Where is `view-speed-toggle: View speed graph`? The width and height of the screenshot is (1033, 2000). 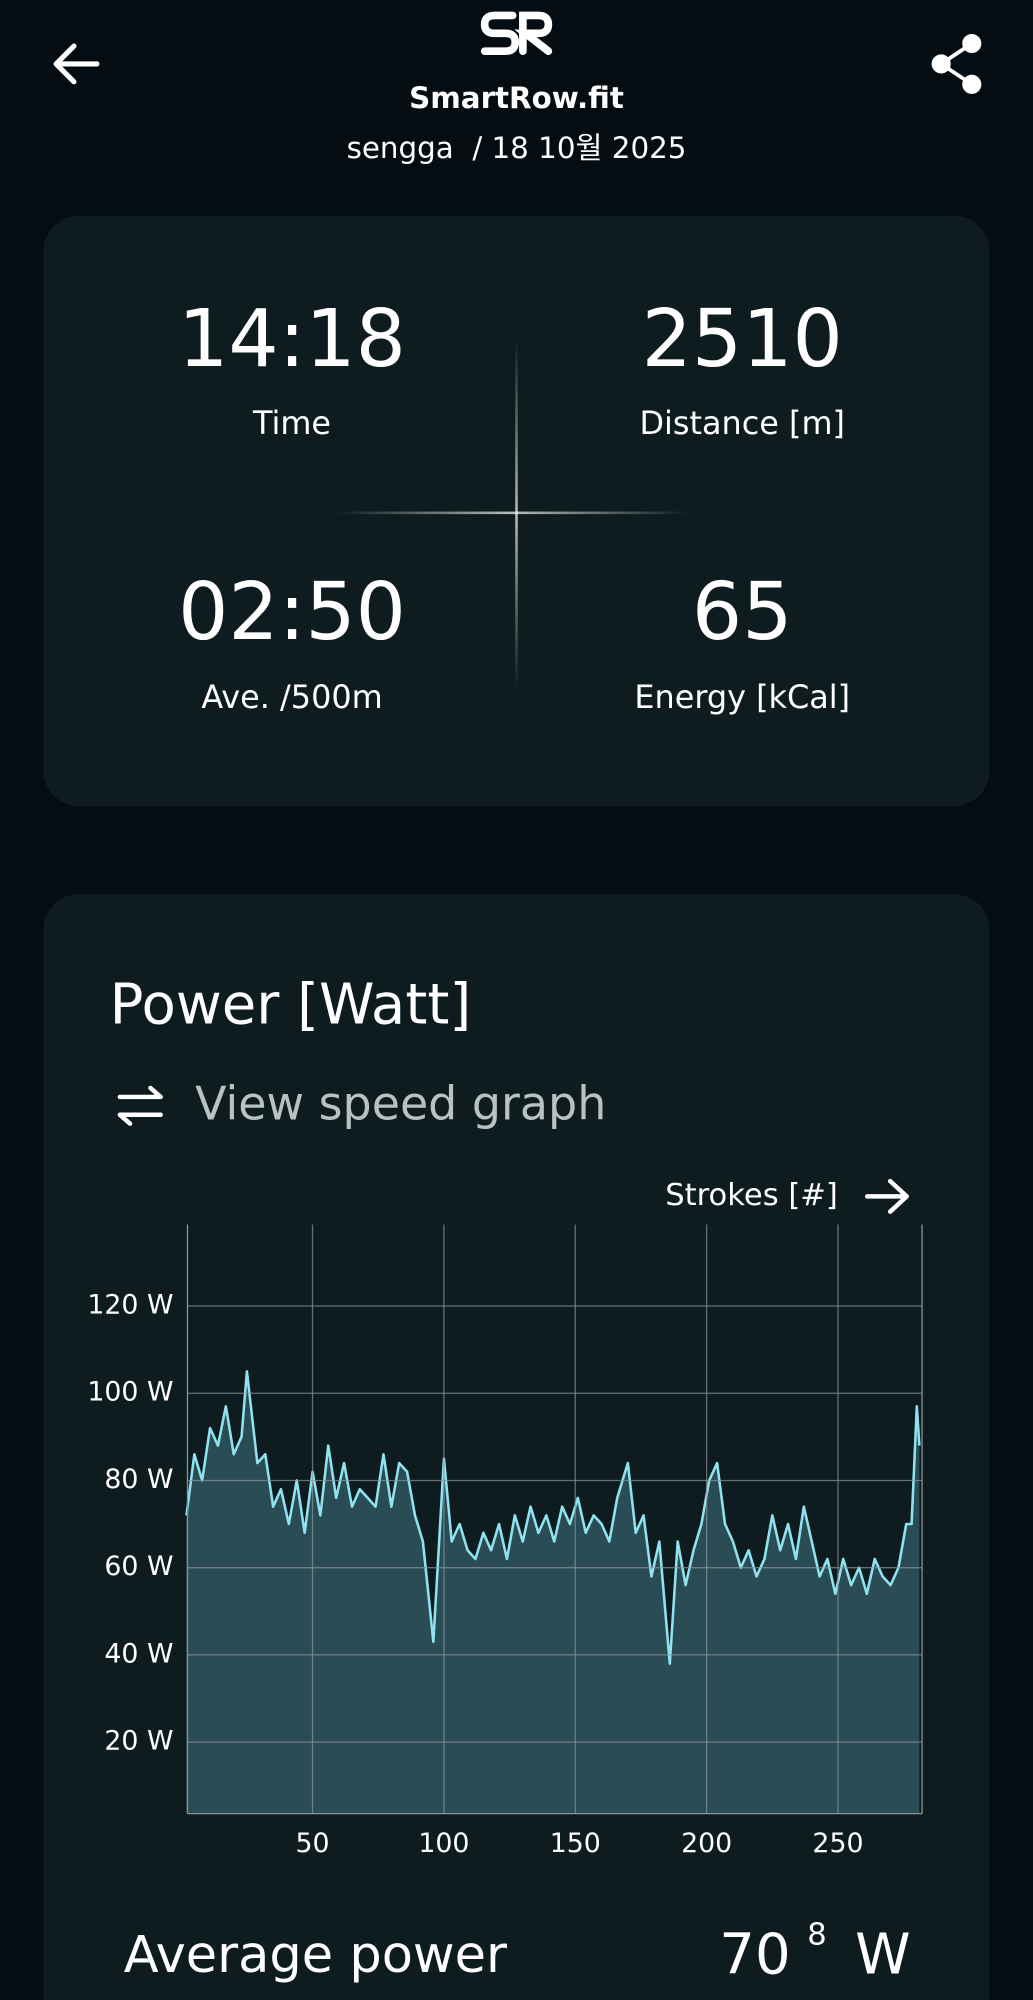
view-speed-toggle: View speed graph is located at coordinates (400, 1104).